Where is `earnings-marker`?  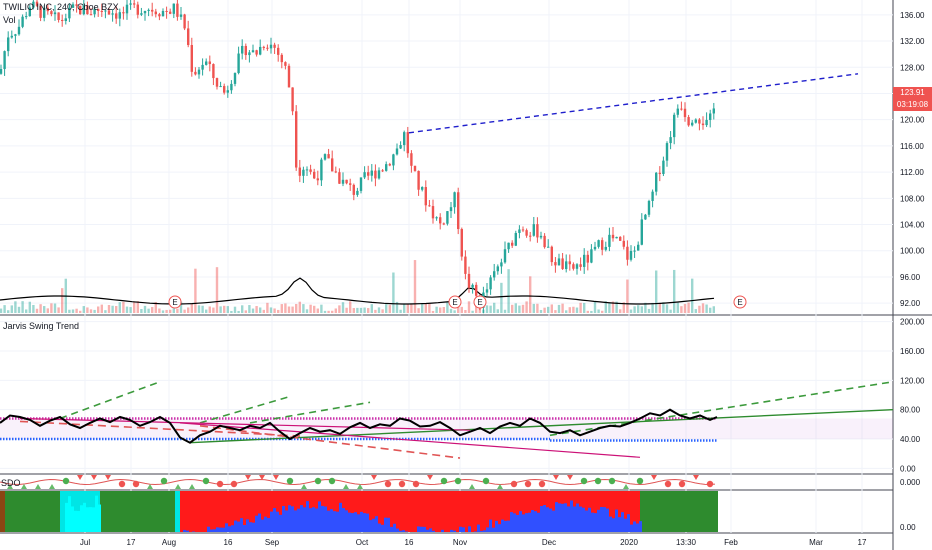
earnings-marker is located at coordinates (175, 302).